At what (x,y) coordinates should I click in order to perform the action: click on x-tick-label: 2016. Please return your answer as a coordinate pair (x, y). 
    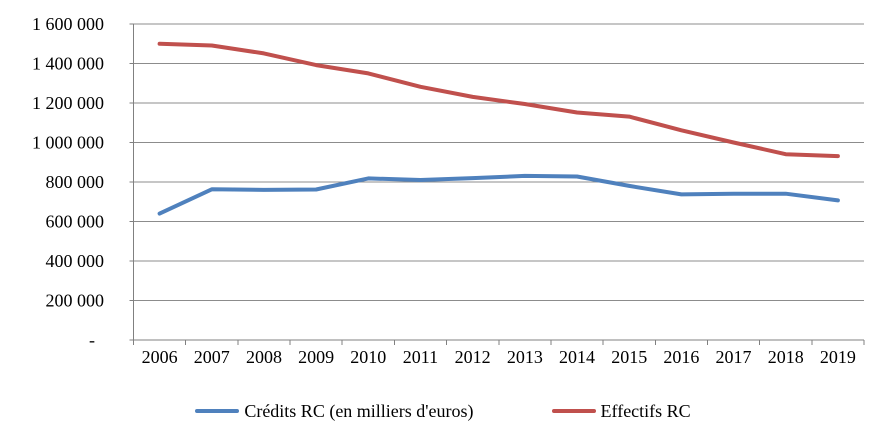
    Looking at the image, I should click on (681, 357).